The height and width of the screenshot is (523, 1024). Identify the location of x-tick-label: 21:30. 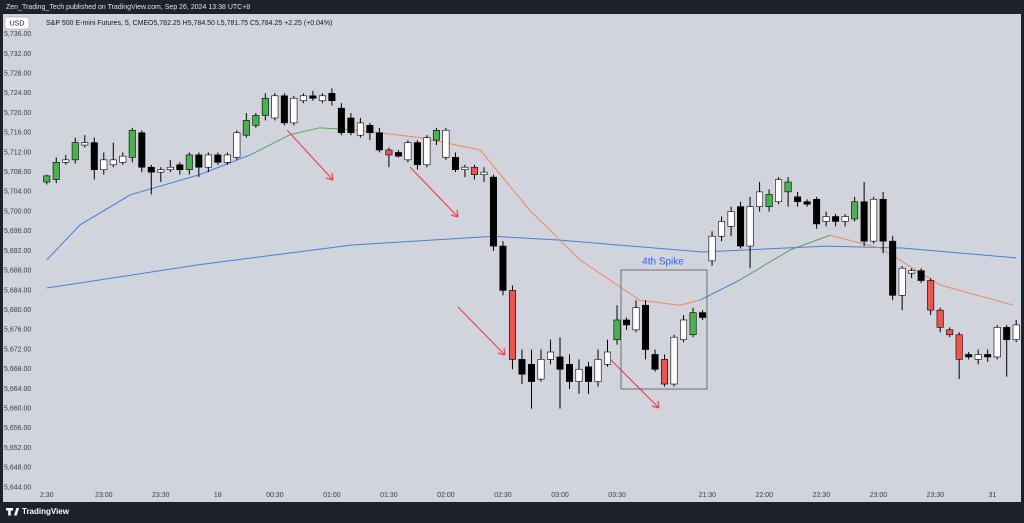
(708, 495).